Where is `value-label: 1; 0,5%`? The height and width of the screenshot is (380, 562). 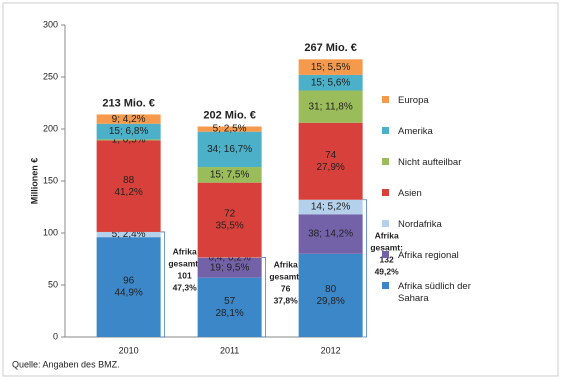 value-label: 1; 0,5% is located at coordinates (129, 140).